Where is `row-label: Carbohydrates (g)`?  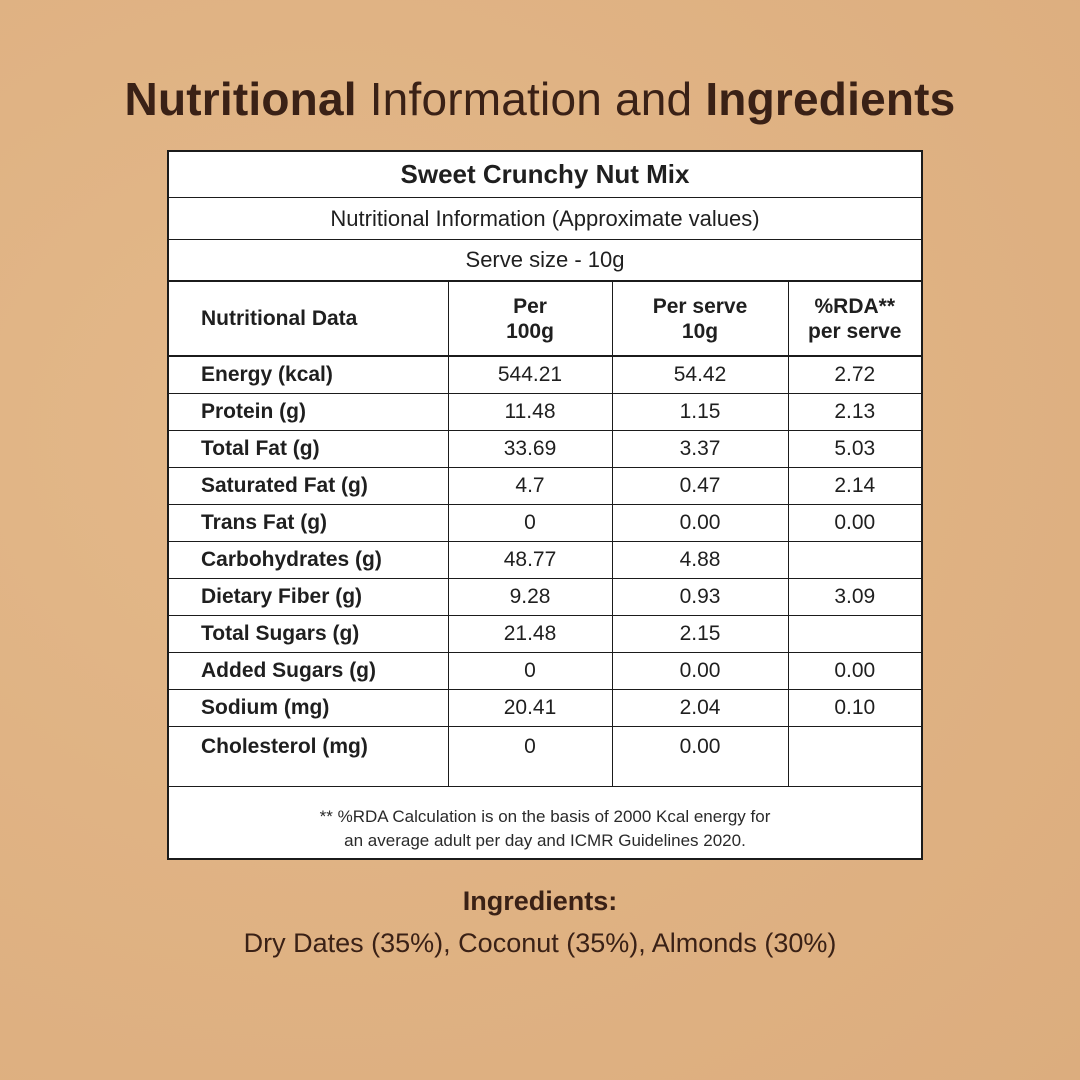
row-label: Carbohydrates (g) is located at coordinates (309, 560).